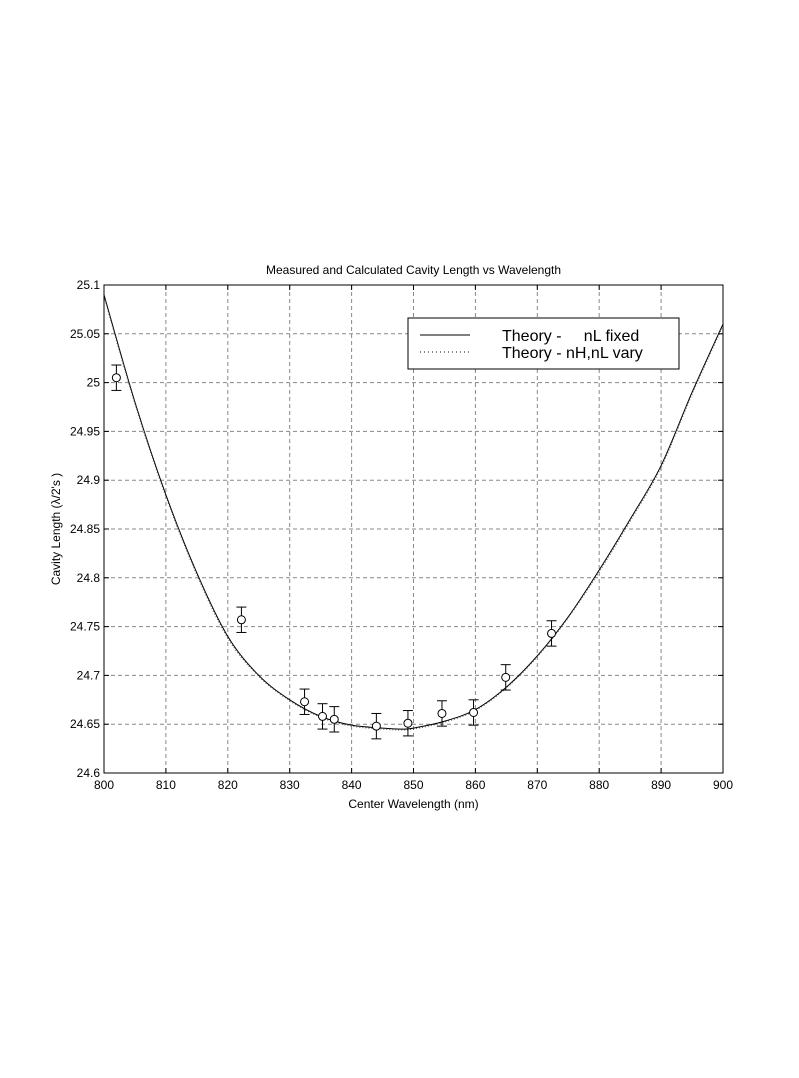  Describe the element at coordinates (475, 785) in the screenshot. I see `x-tick-label: 860` at that location.